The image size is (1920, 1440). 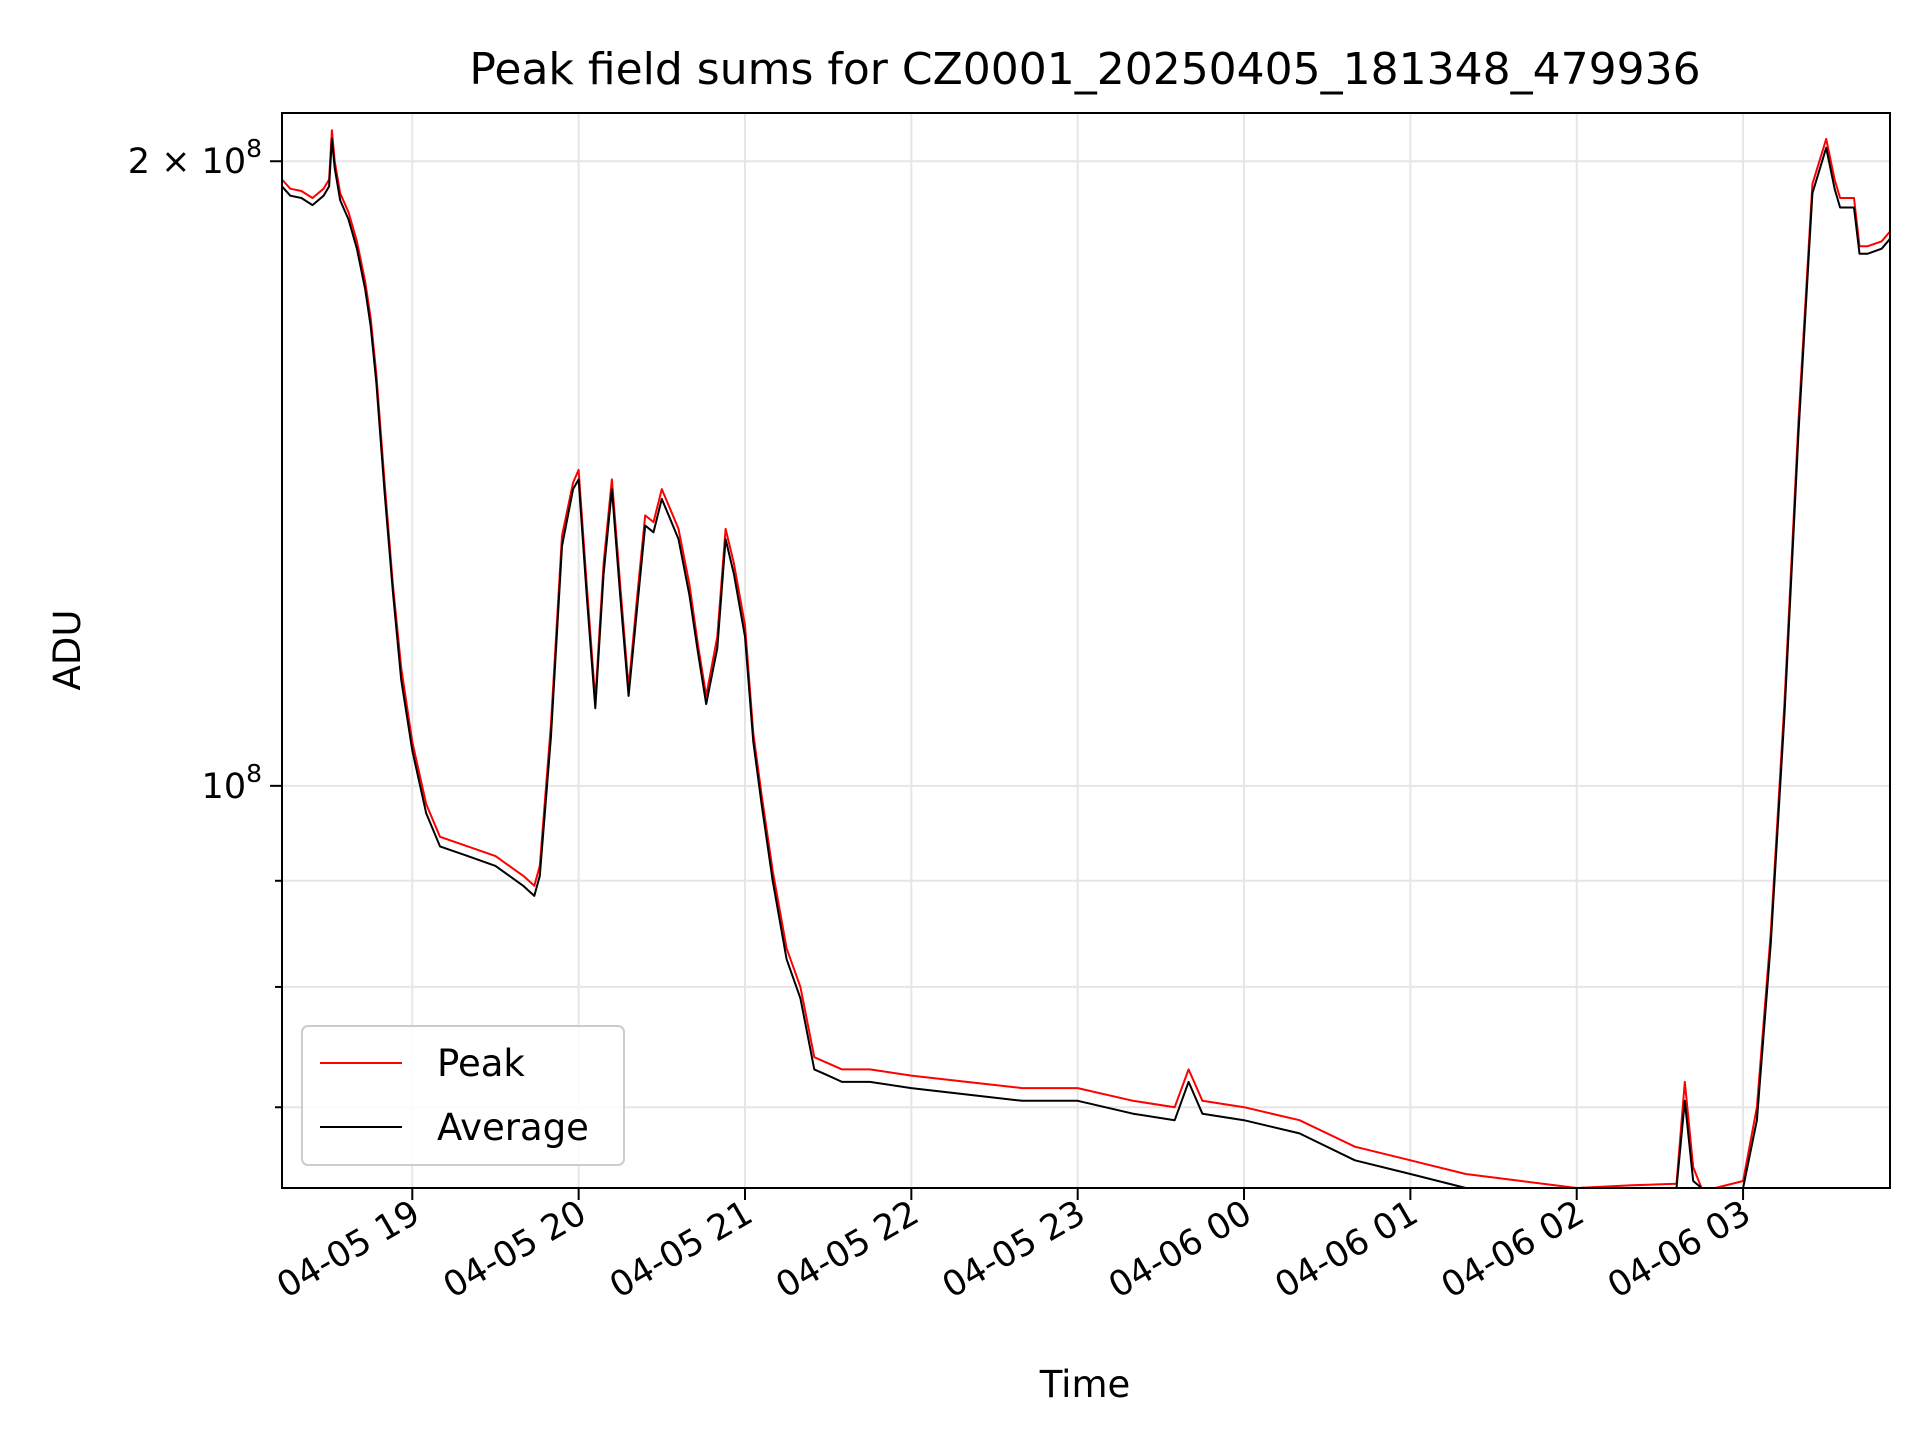 What do you see at coordinates (1085, 1384) in the screenshot?
I see `x-axis-label: Time` at bounding box center [1085, 1384].